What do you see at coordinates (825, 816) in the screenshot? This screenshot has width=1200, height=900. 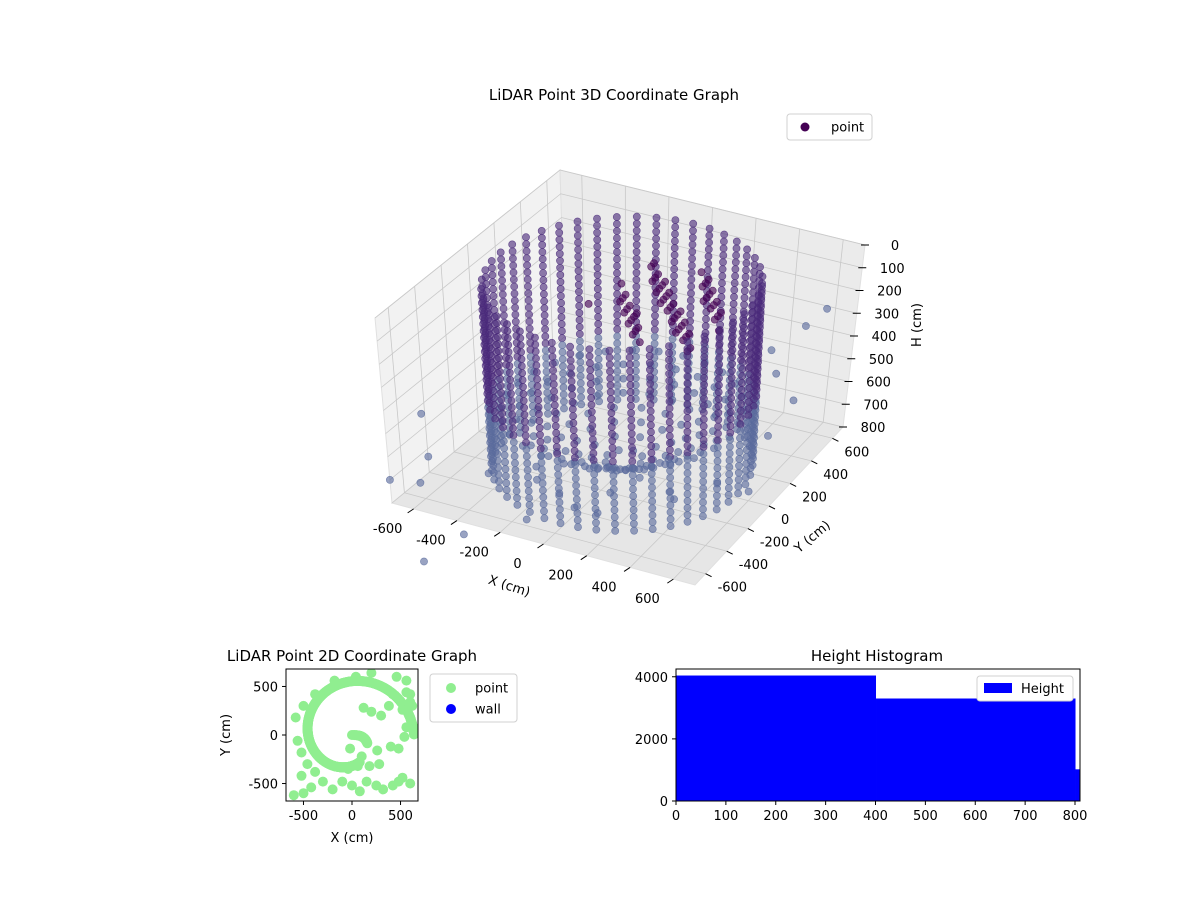 I see `x-tick-label: 300` at bounding box center [825, 816].